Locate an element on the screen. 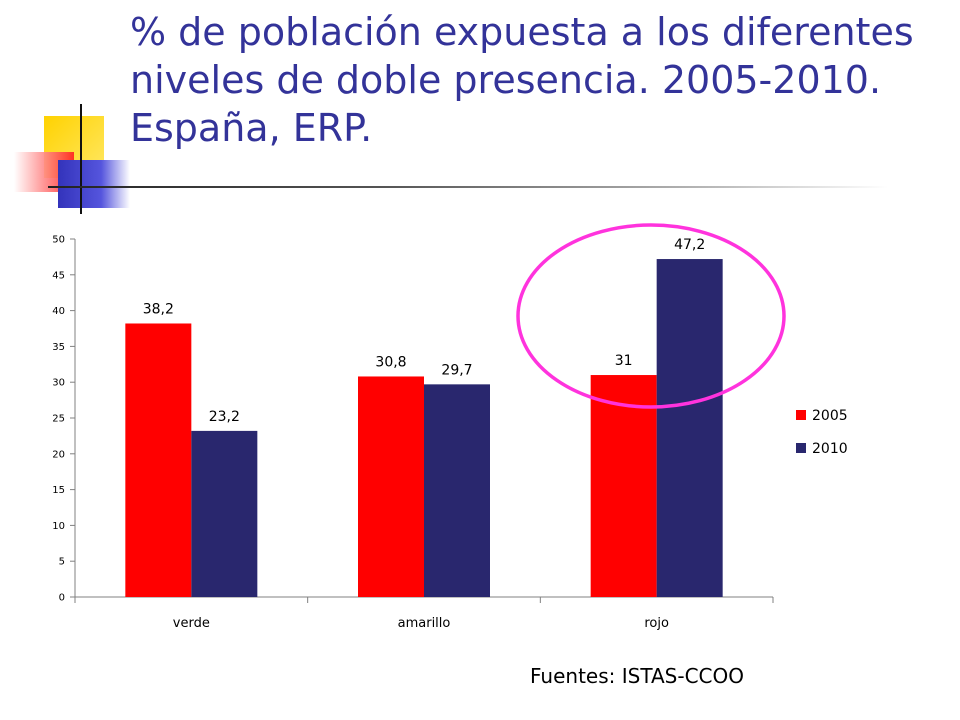  bar-2010-rojo is located at coordinates (689, 428).